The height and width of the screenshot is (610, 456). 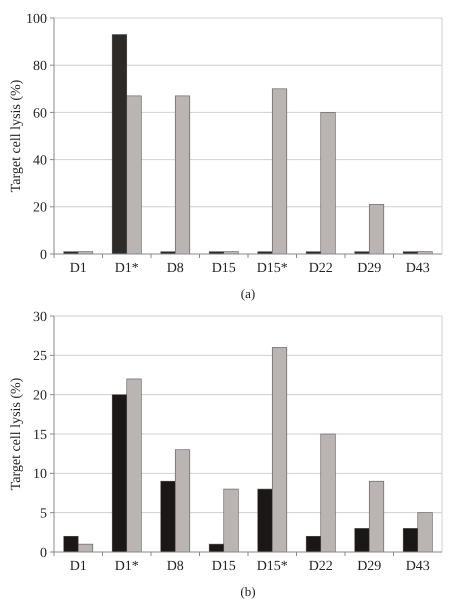 I want to click on y-tick-label: 100, so click(x=36, y=19).